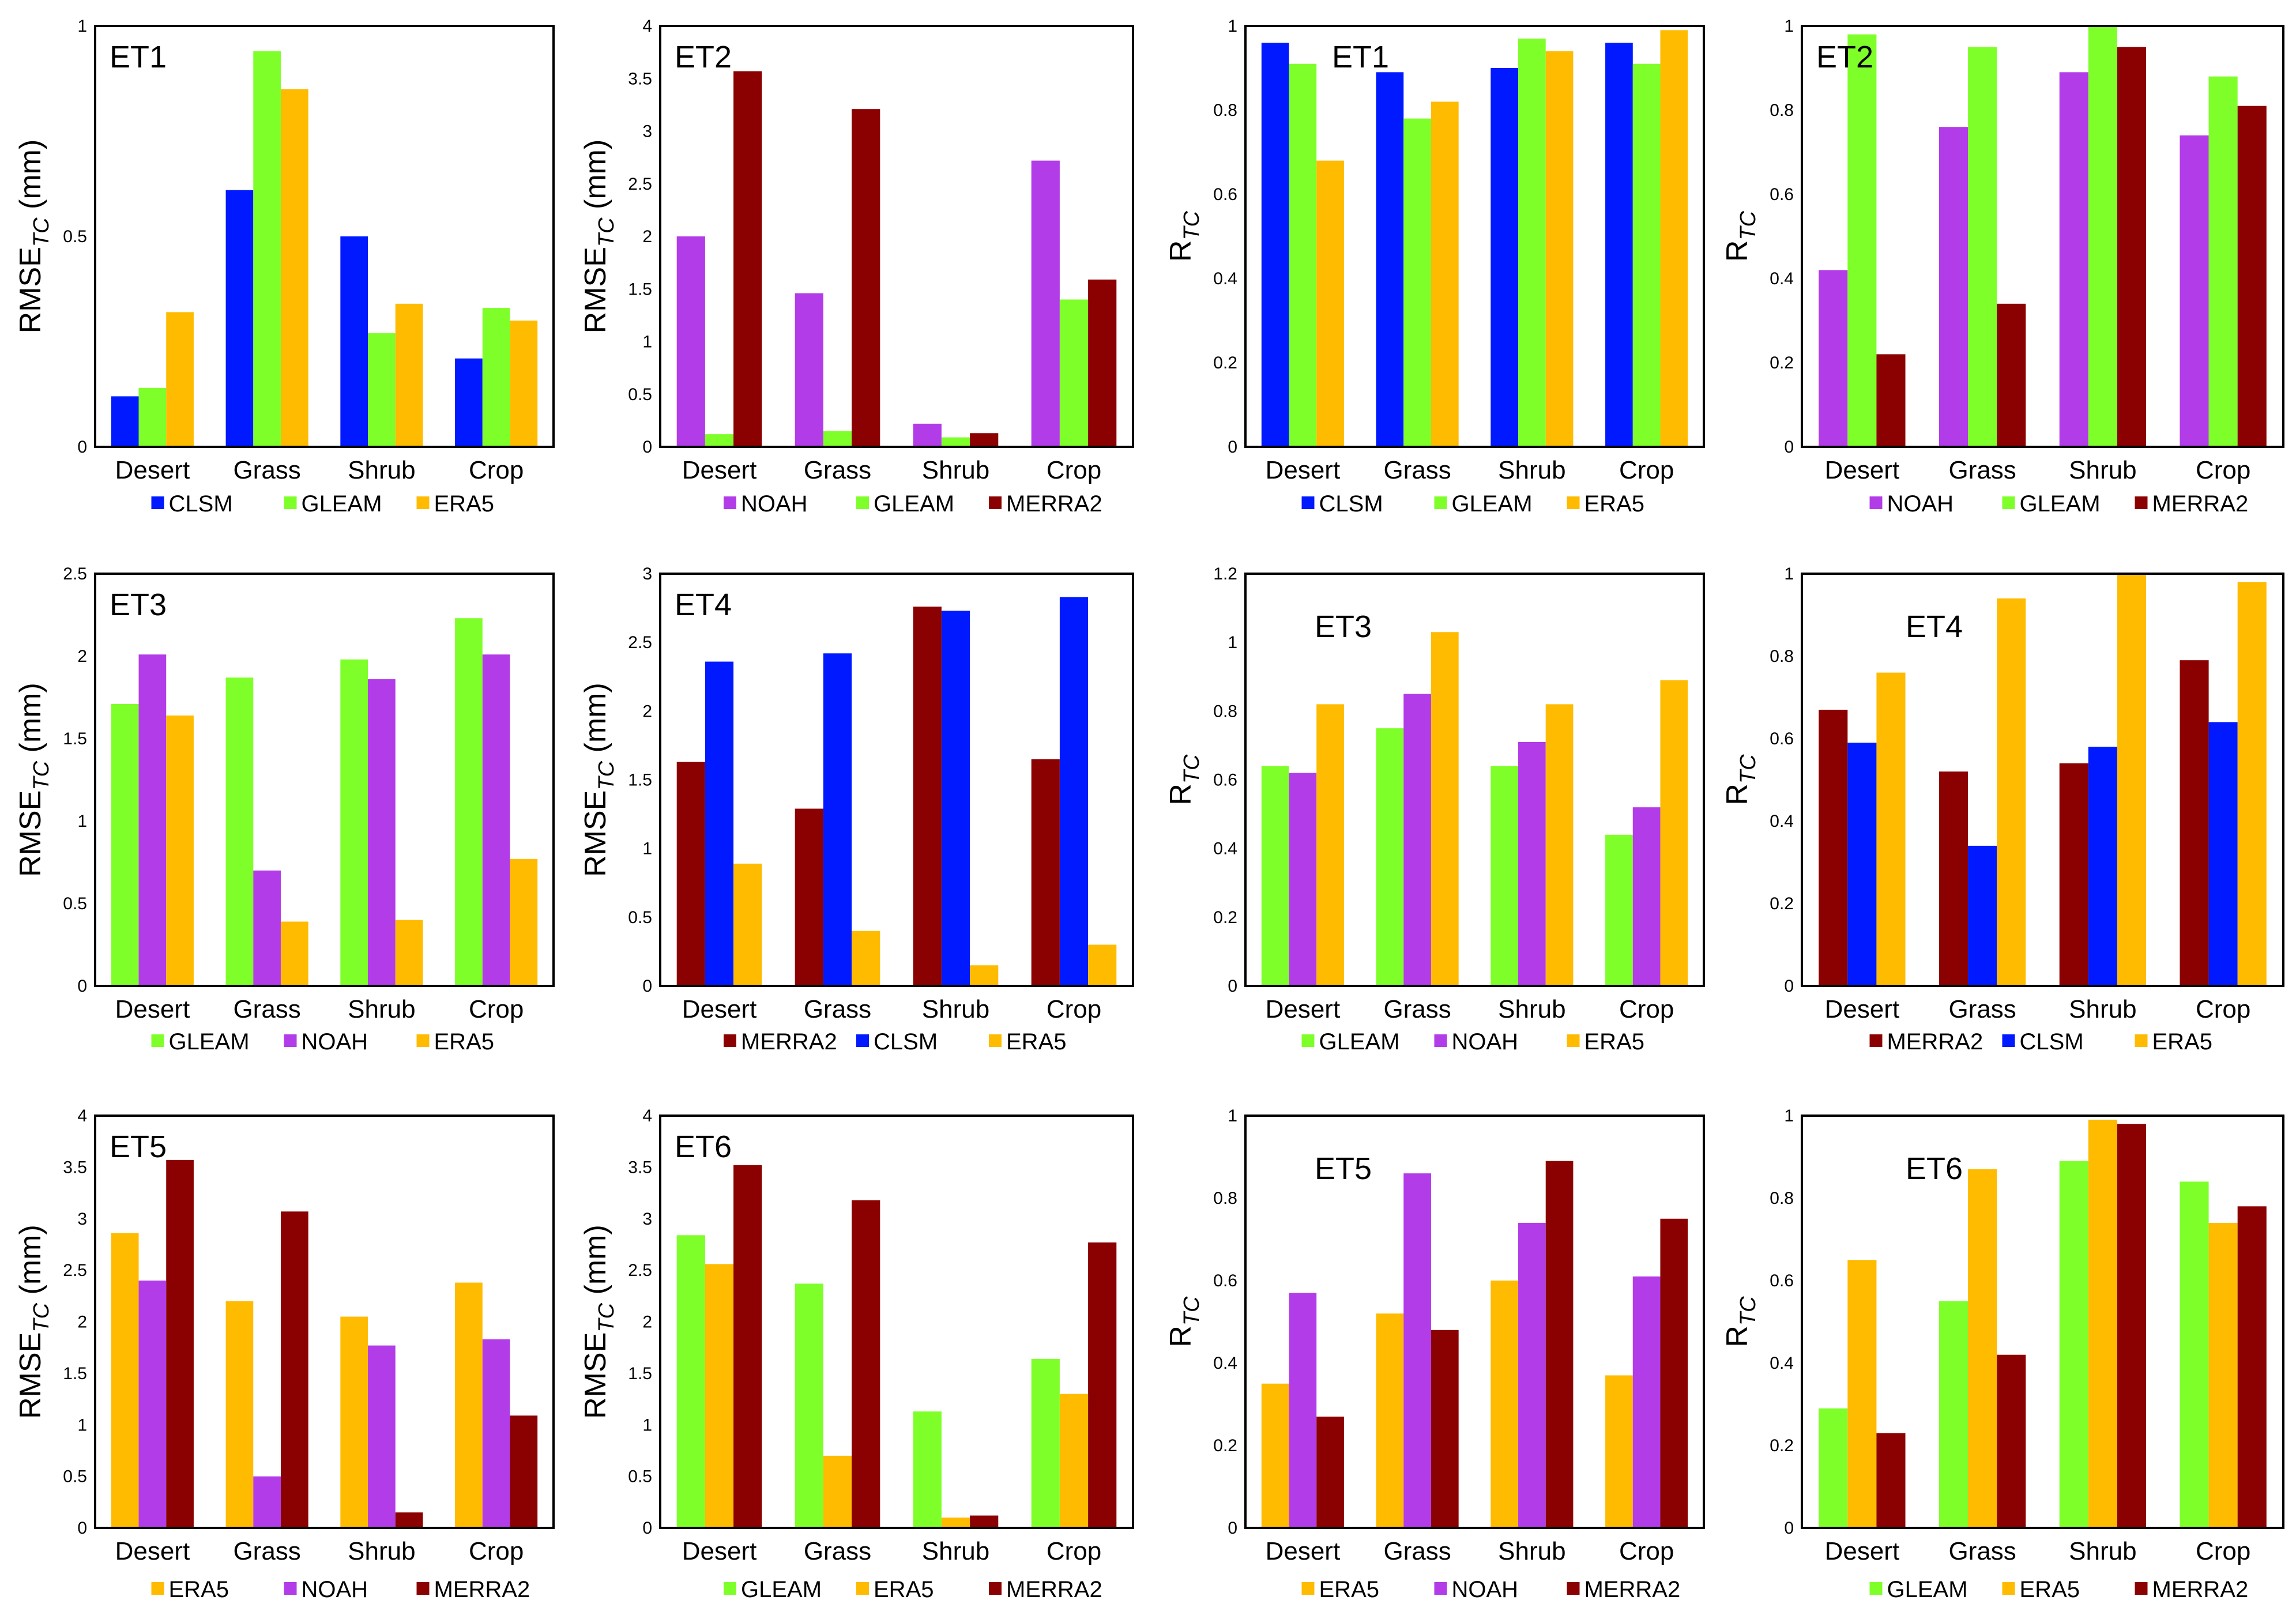 The width and height of the screenshot is (2296, 1619). Describe the element at coordinates (1390, 259) in the screenshot. I see `bar-clsm-grass` at that location.